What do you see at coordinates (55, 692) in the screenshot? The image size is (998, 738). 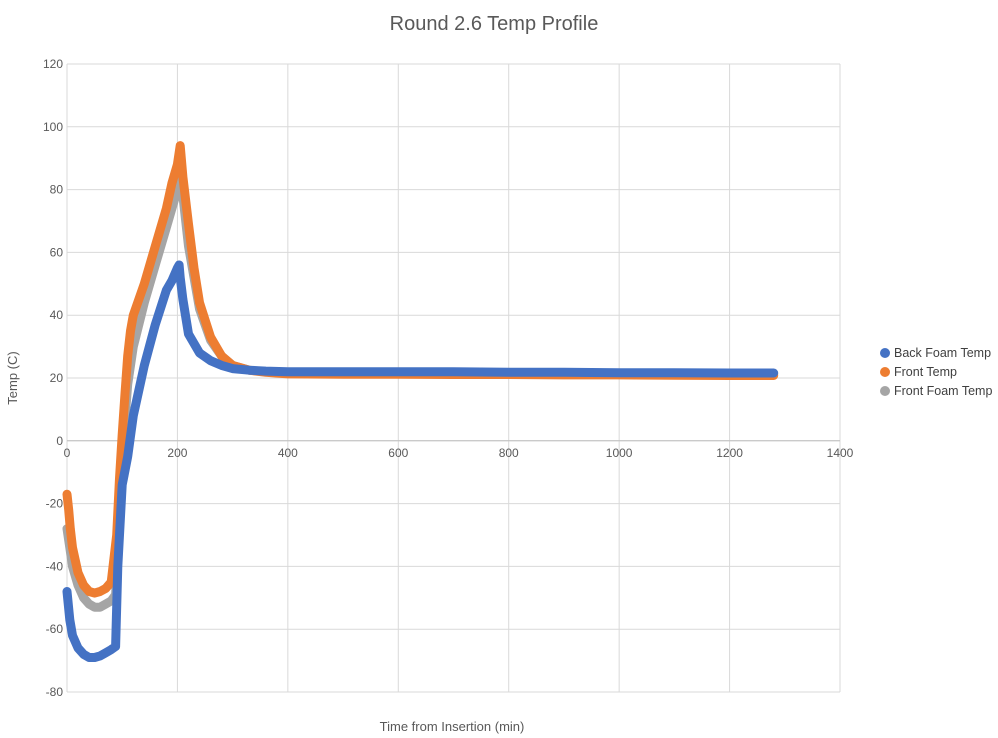 I see `y-tick-label: -80` at bounding box center [55, 692].